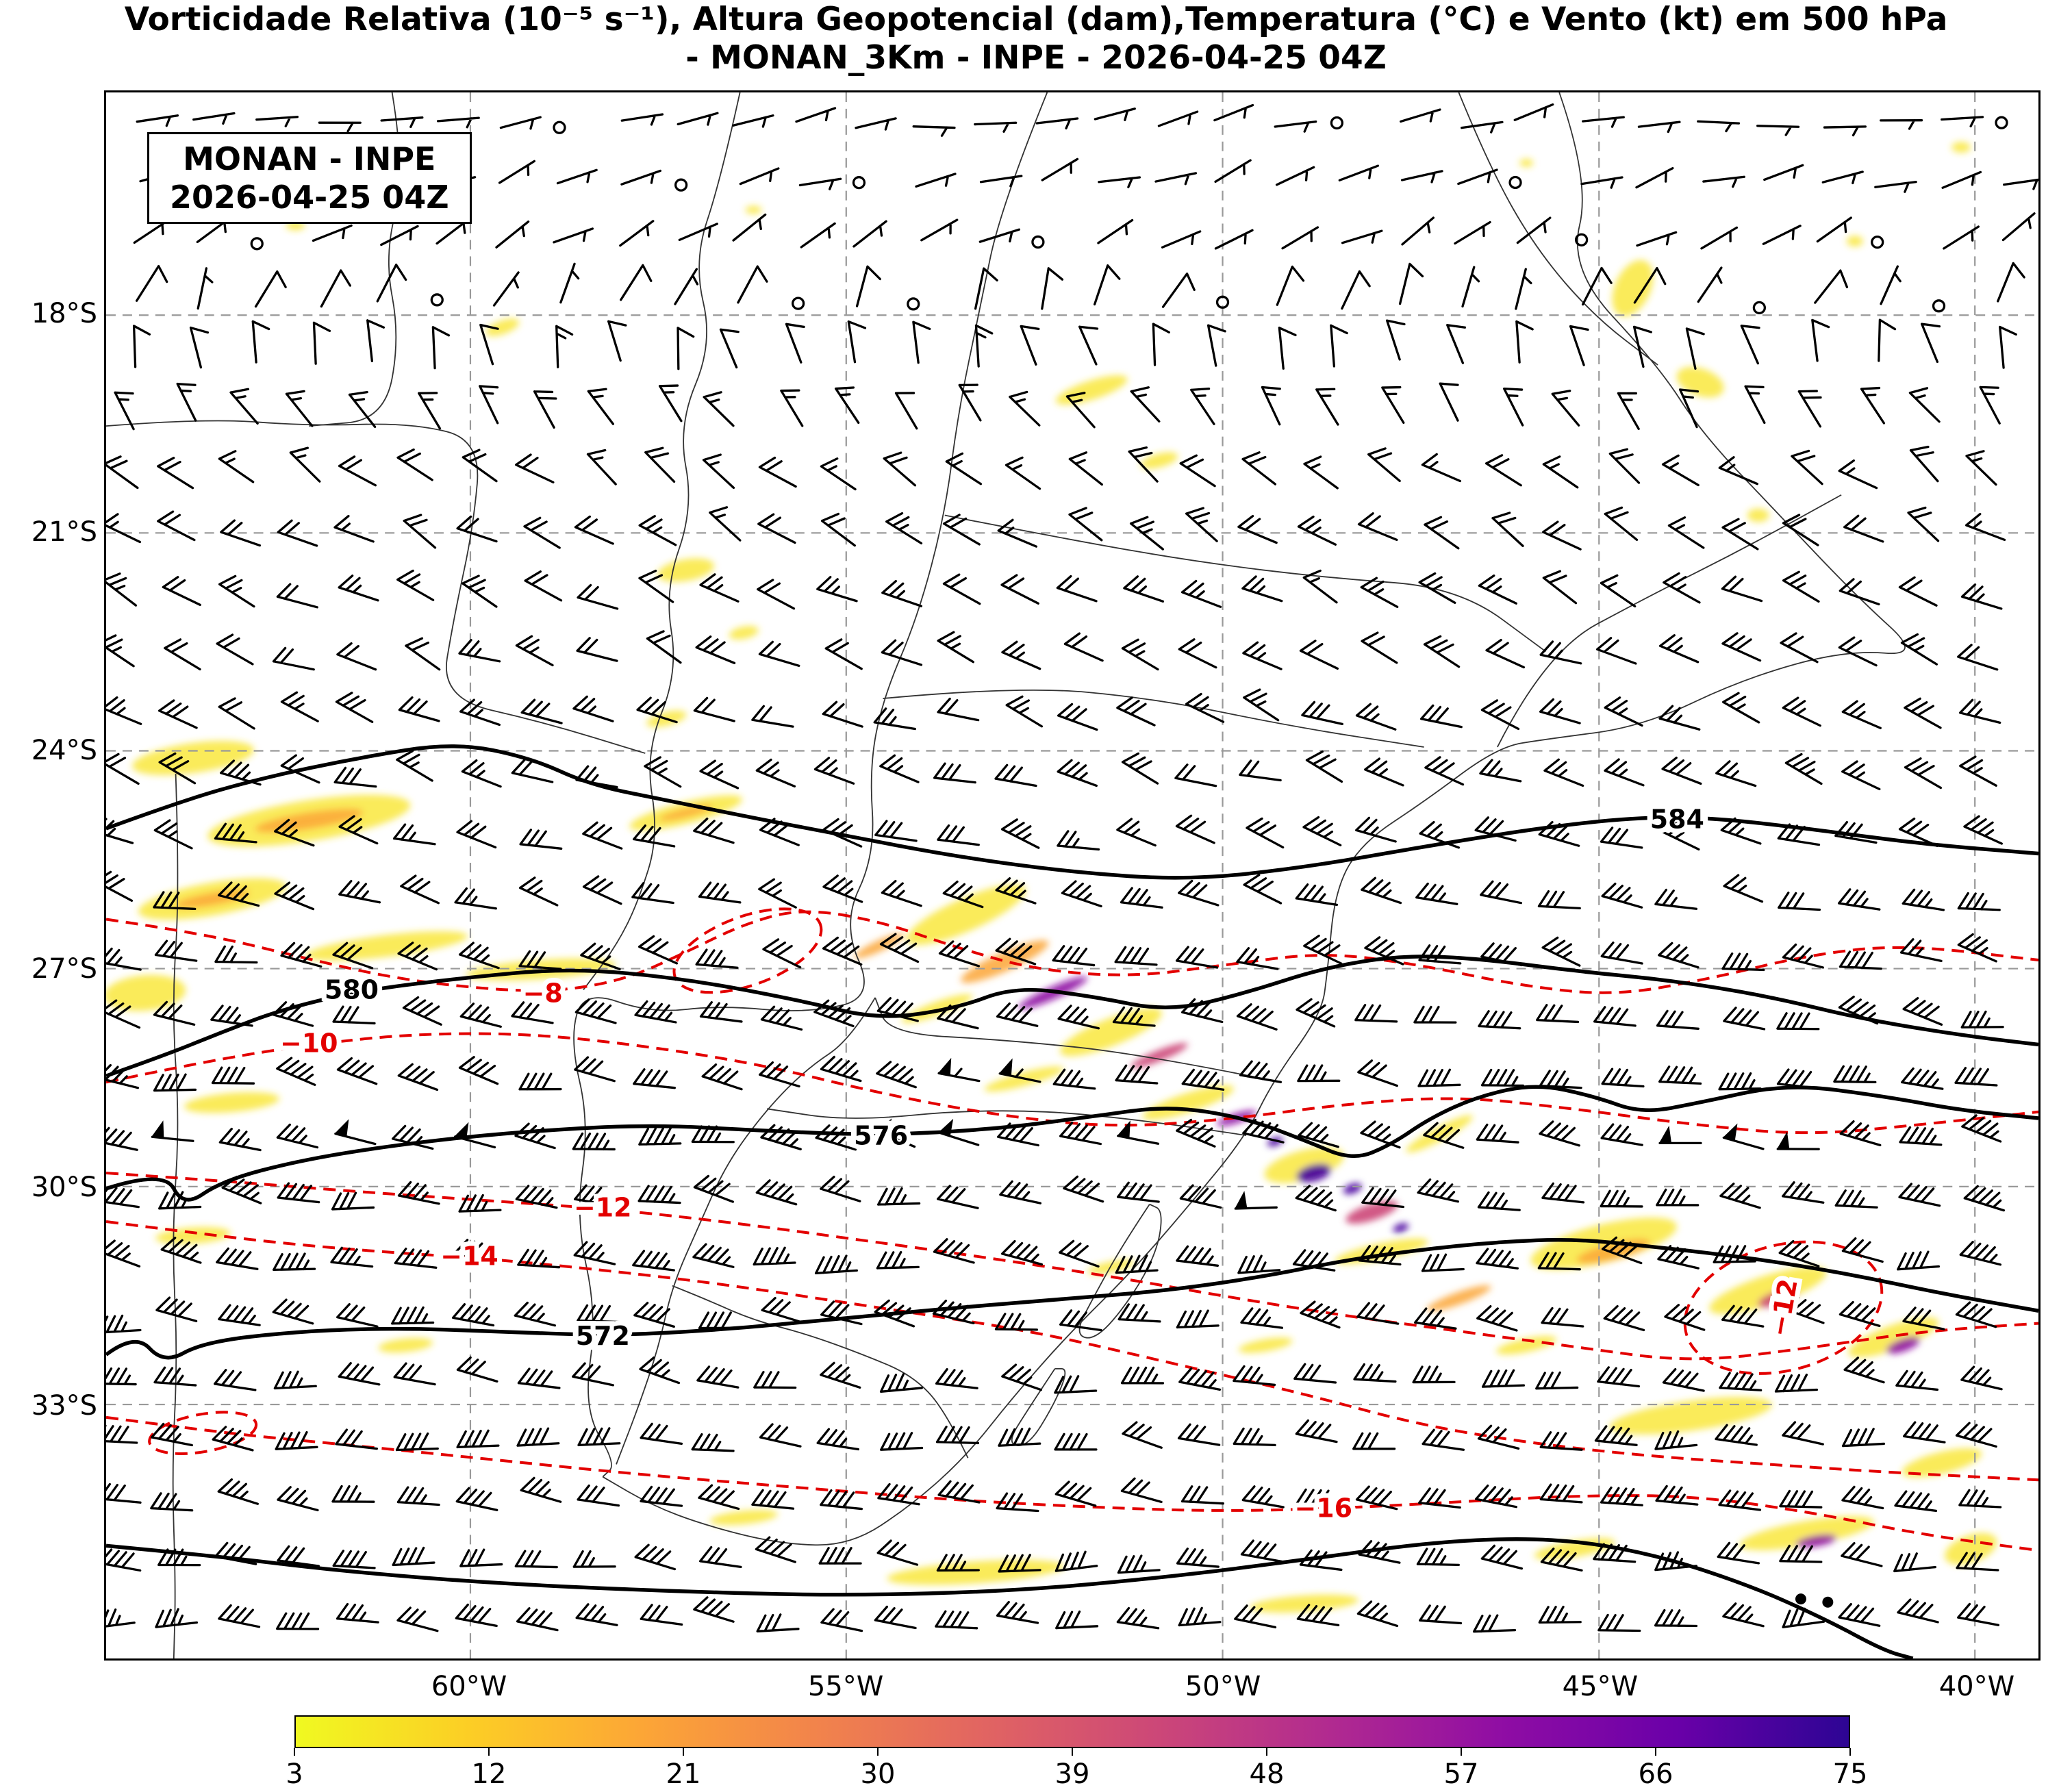 The height and width of the screenshot is (1792, 2072). Describe the element at coordinates (469, 1686) in the screenshot. I see `x-tick-label: 60°W` at that location.